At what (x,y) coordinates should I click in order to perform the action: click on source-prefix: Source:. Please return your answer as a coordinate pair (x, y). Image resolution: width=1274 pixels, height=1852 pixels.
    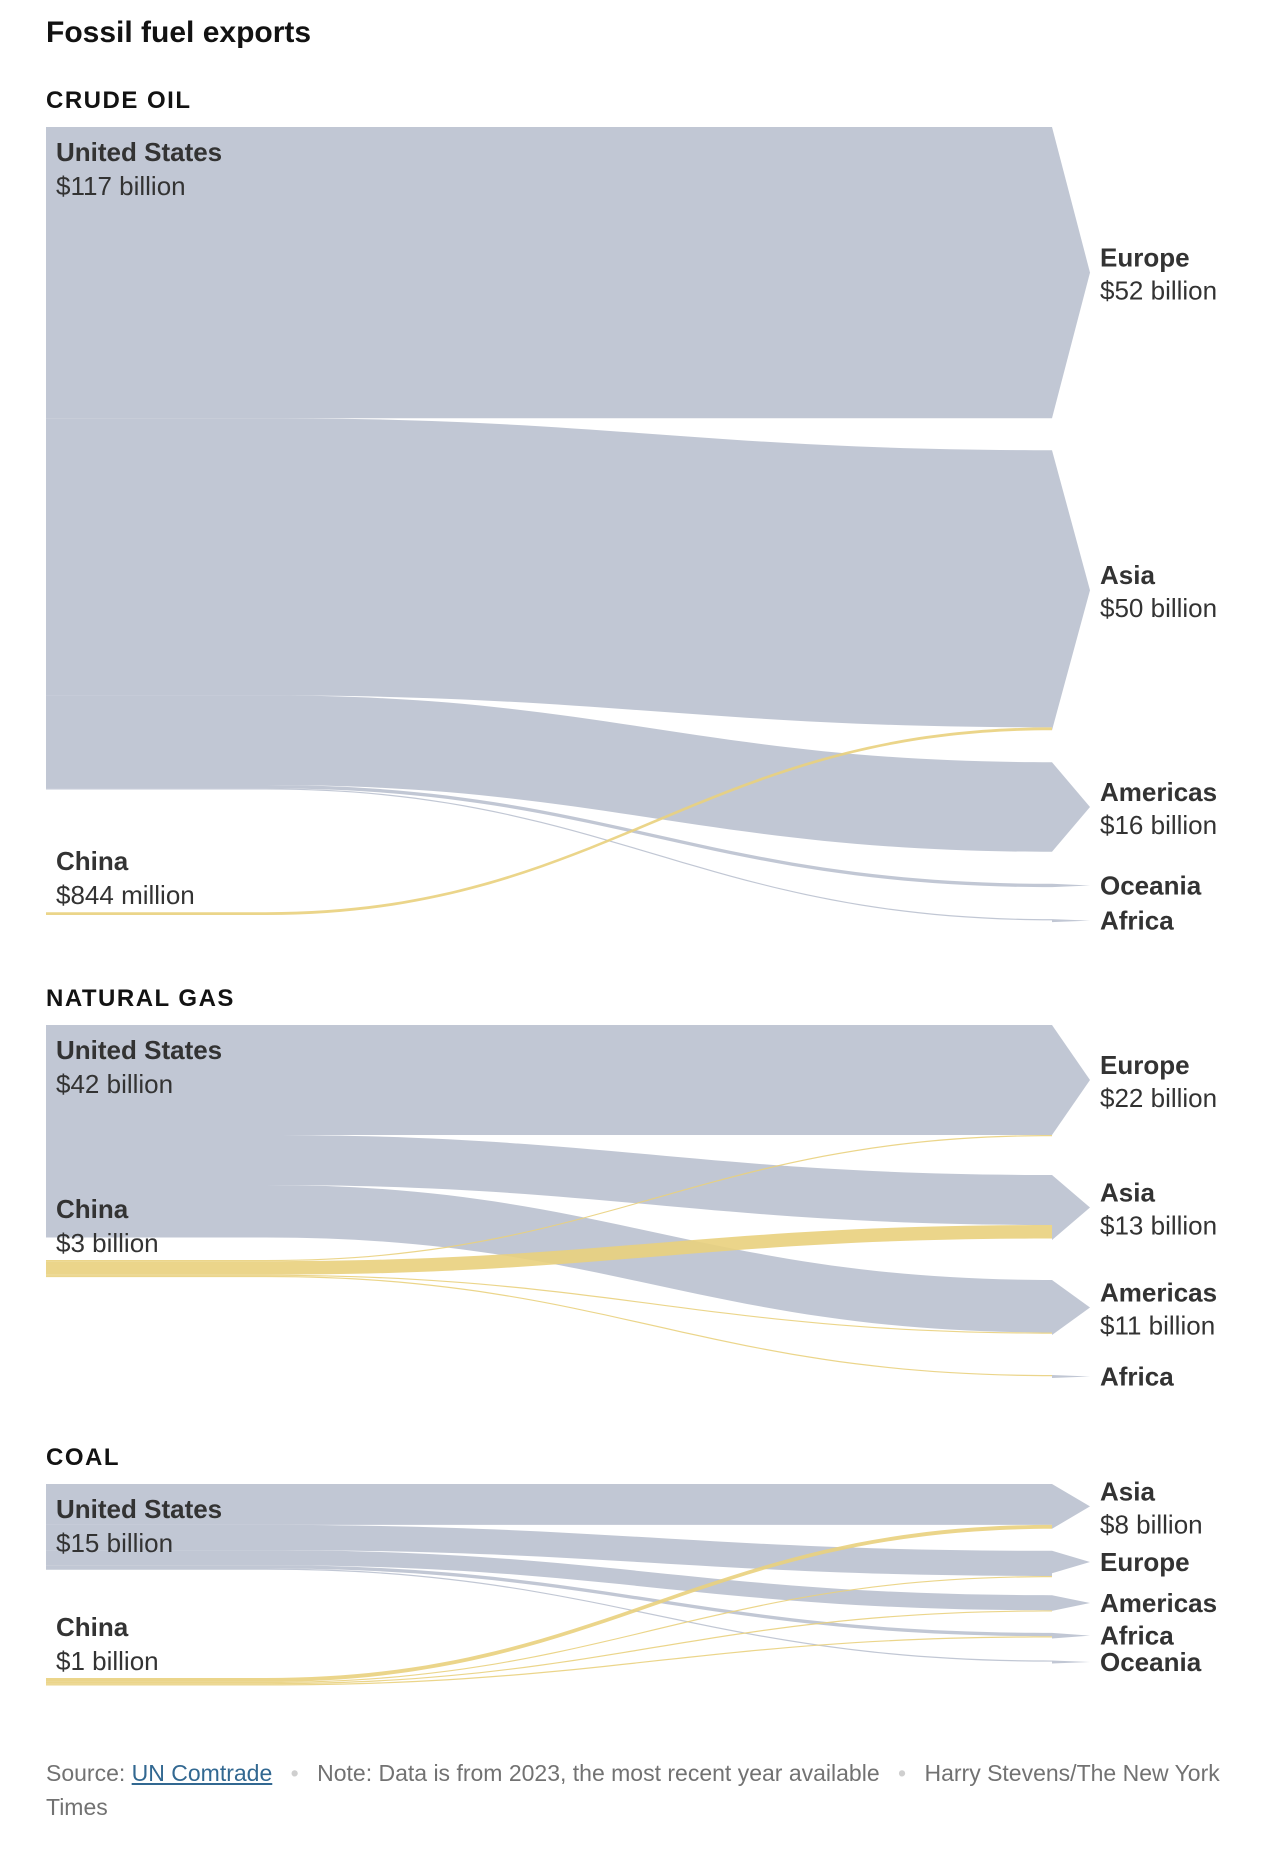
    Looking at the image, I should click on (86, 1773).